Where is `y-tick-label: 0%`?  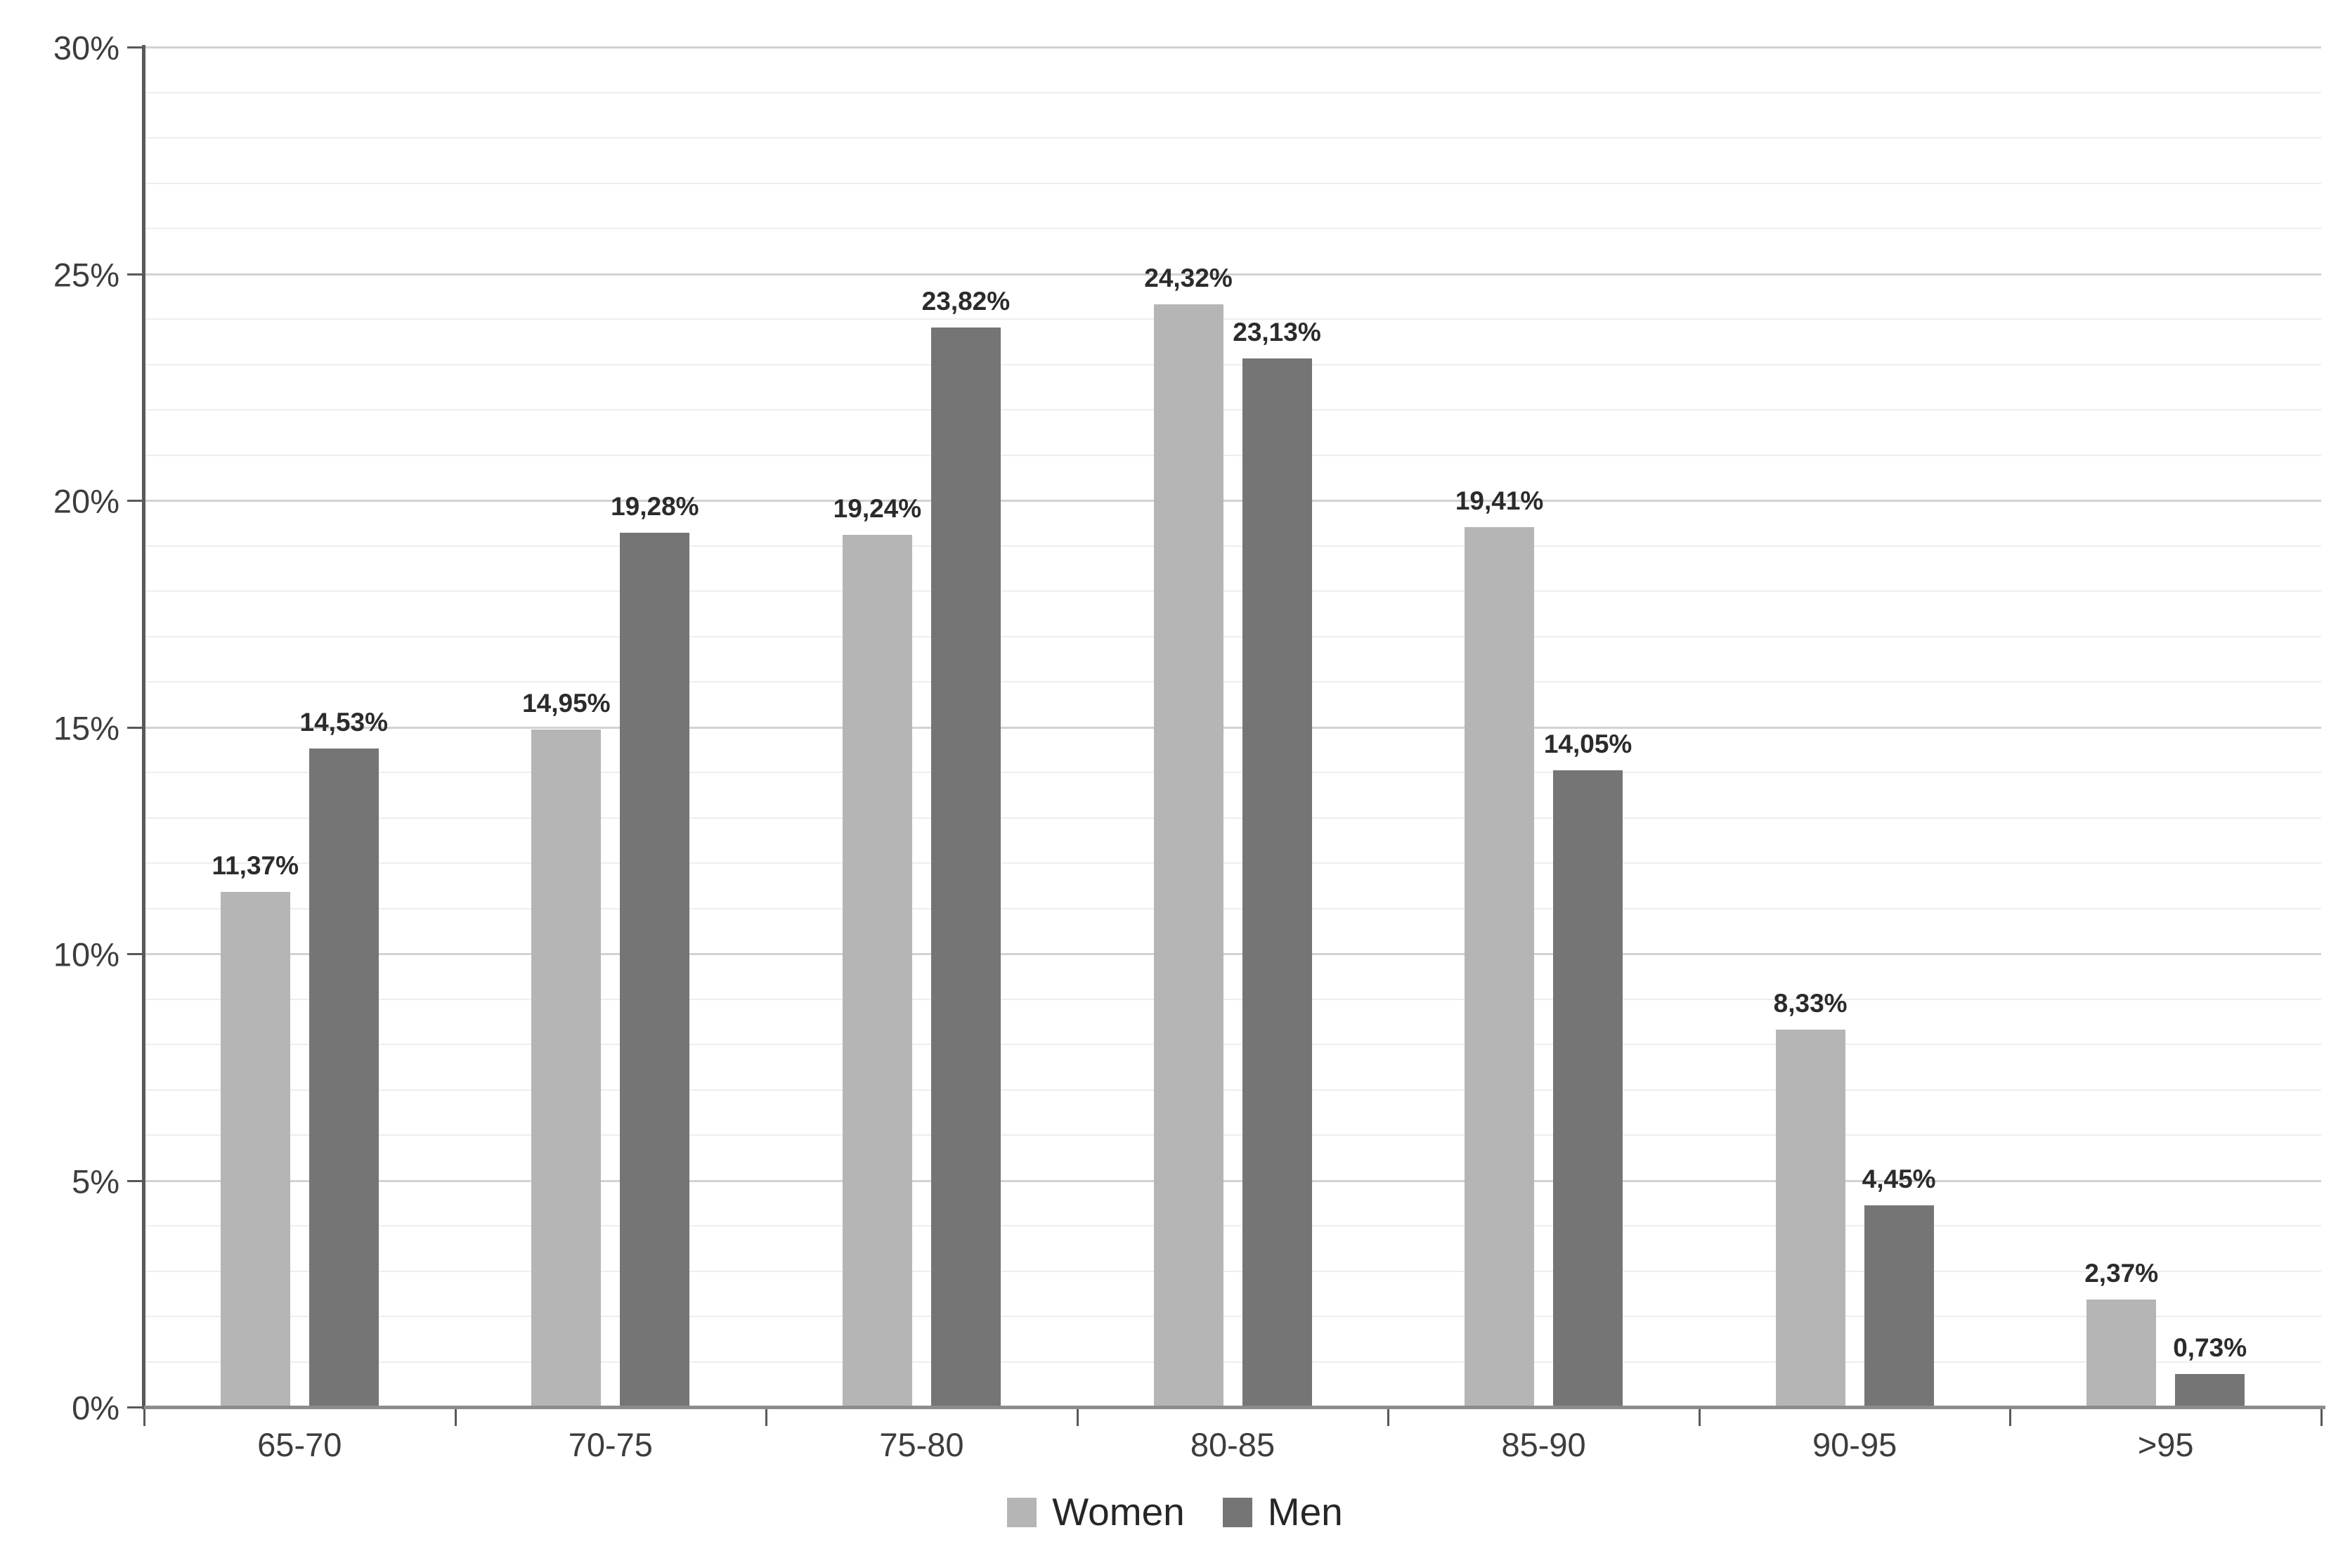
y-tick-label: 0% is located at coordinates (95, 1408).